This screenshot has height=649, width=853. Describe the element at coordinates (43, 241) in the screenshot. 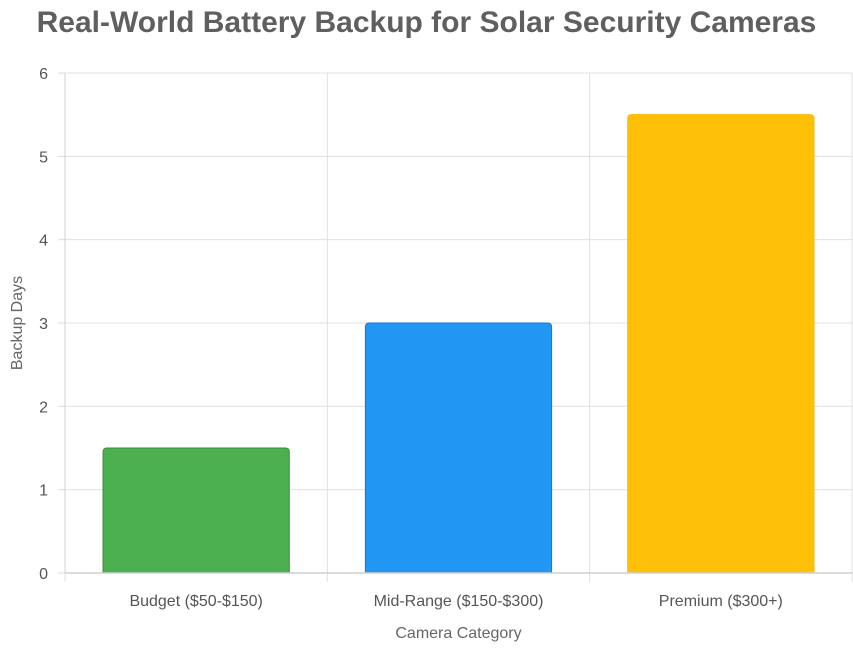

I see `y-tick-label: 4` at that location.